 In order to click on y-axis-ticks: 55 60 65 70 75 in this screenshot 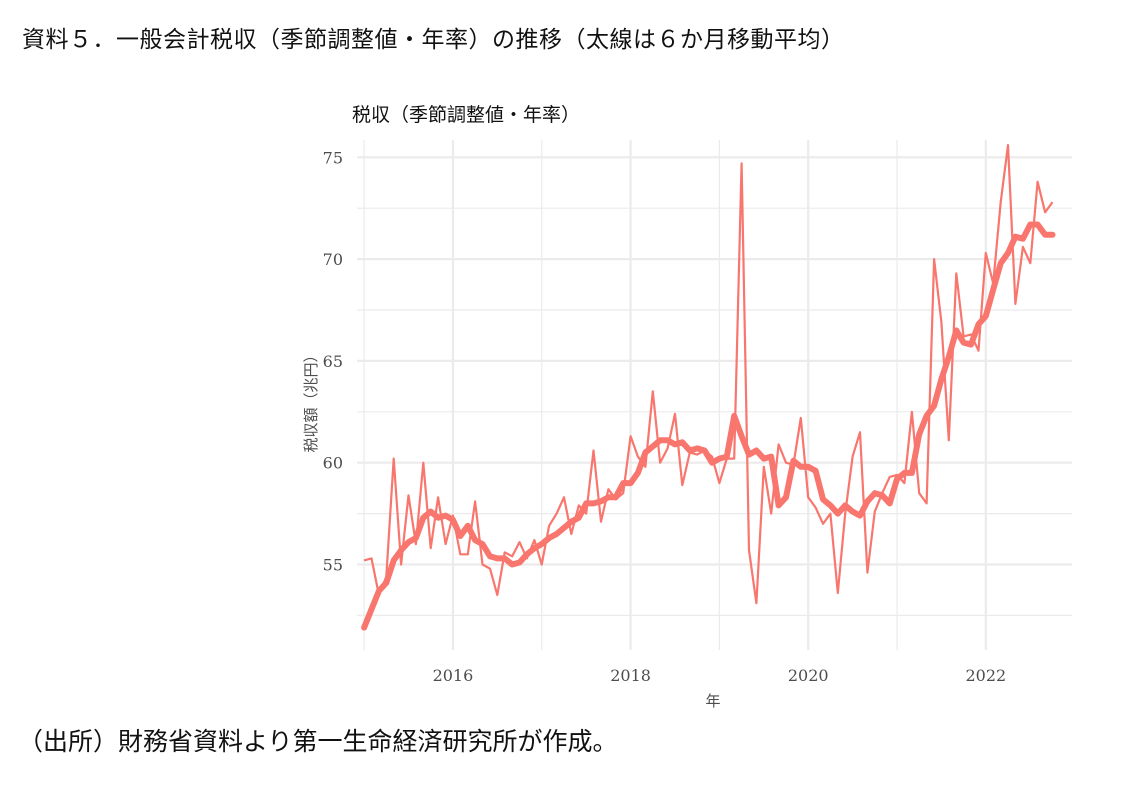, I will do `click(333, 361)`.